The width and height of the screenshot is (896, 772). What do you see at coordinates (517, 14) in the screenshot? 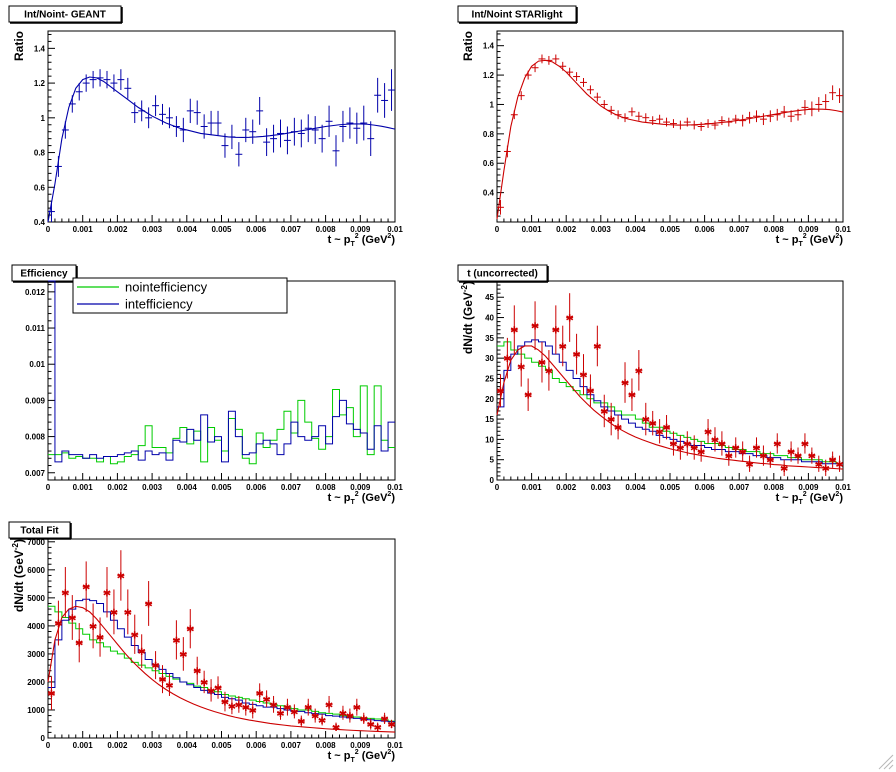
I see `panel-title-box: Int/Noint STARlight` at bounding box center [517, 14].